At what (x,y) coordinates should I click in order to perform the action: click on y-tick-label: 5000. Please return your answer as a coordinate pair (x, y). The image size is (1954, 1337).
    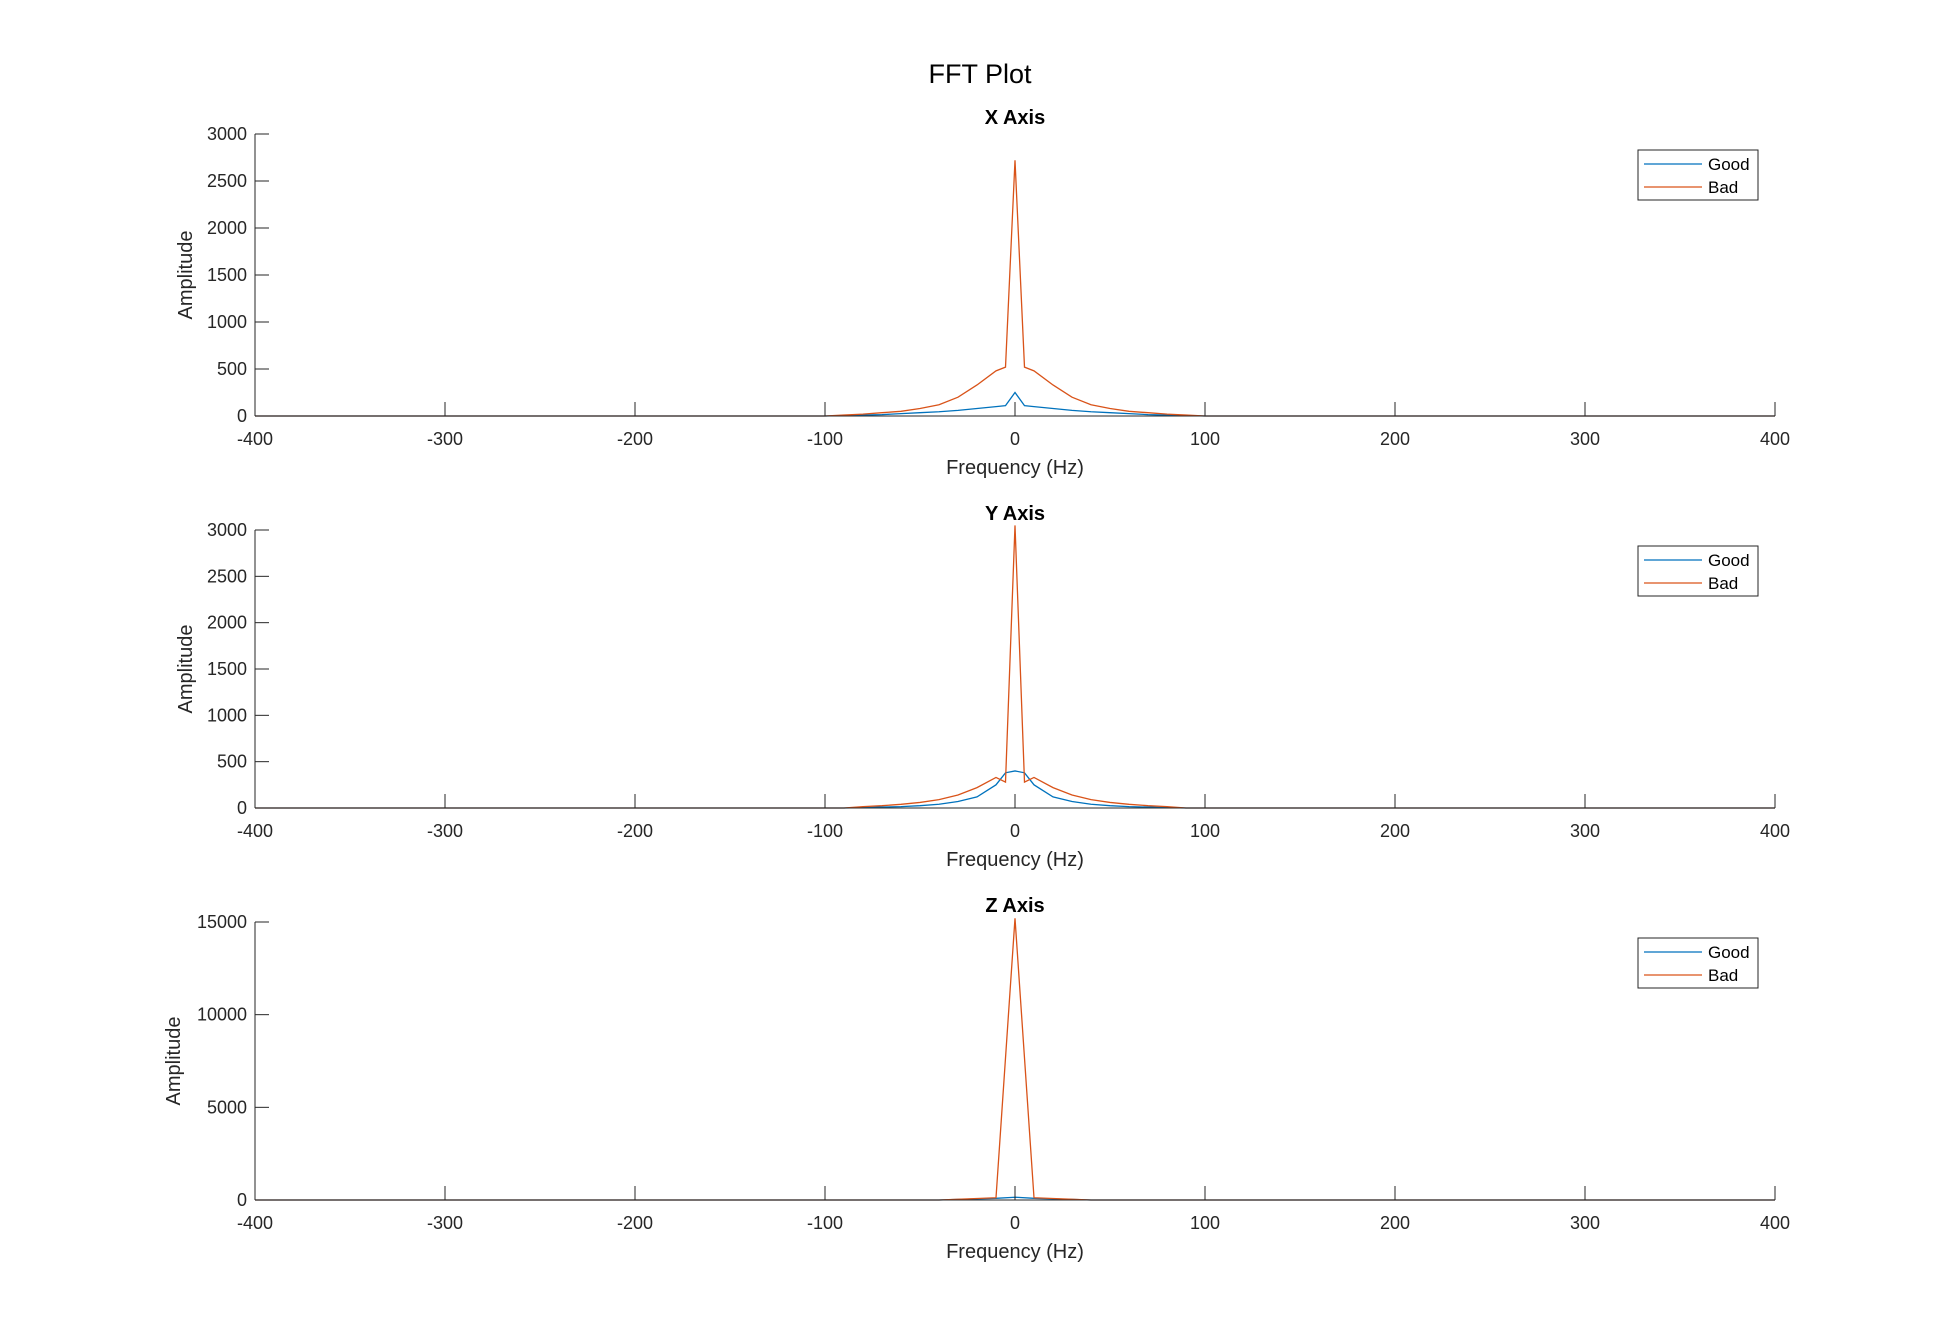
    Looking at the image, I should click on (227, 1107).